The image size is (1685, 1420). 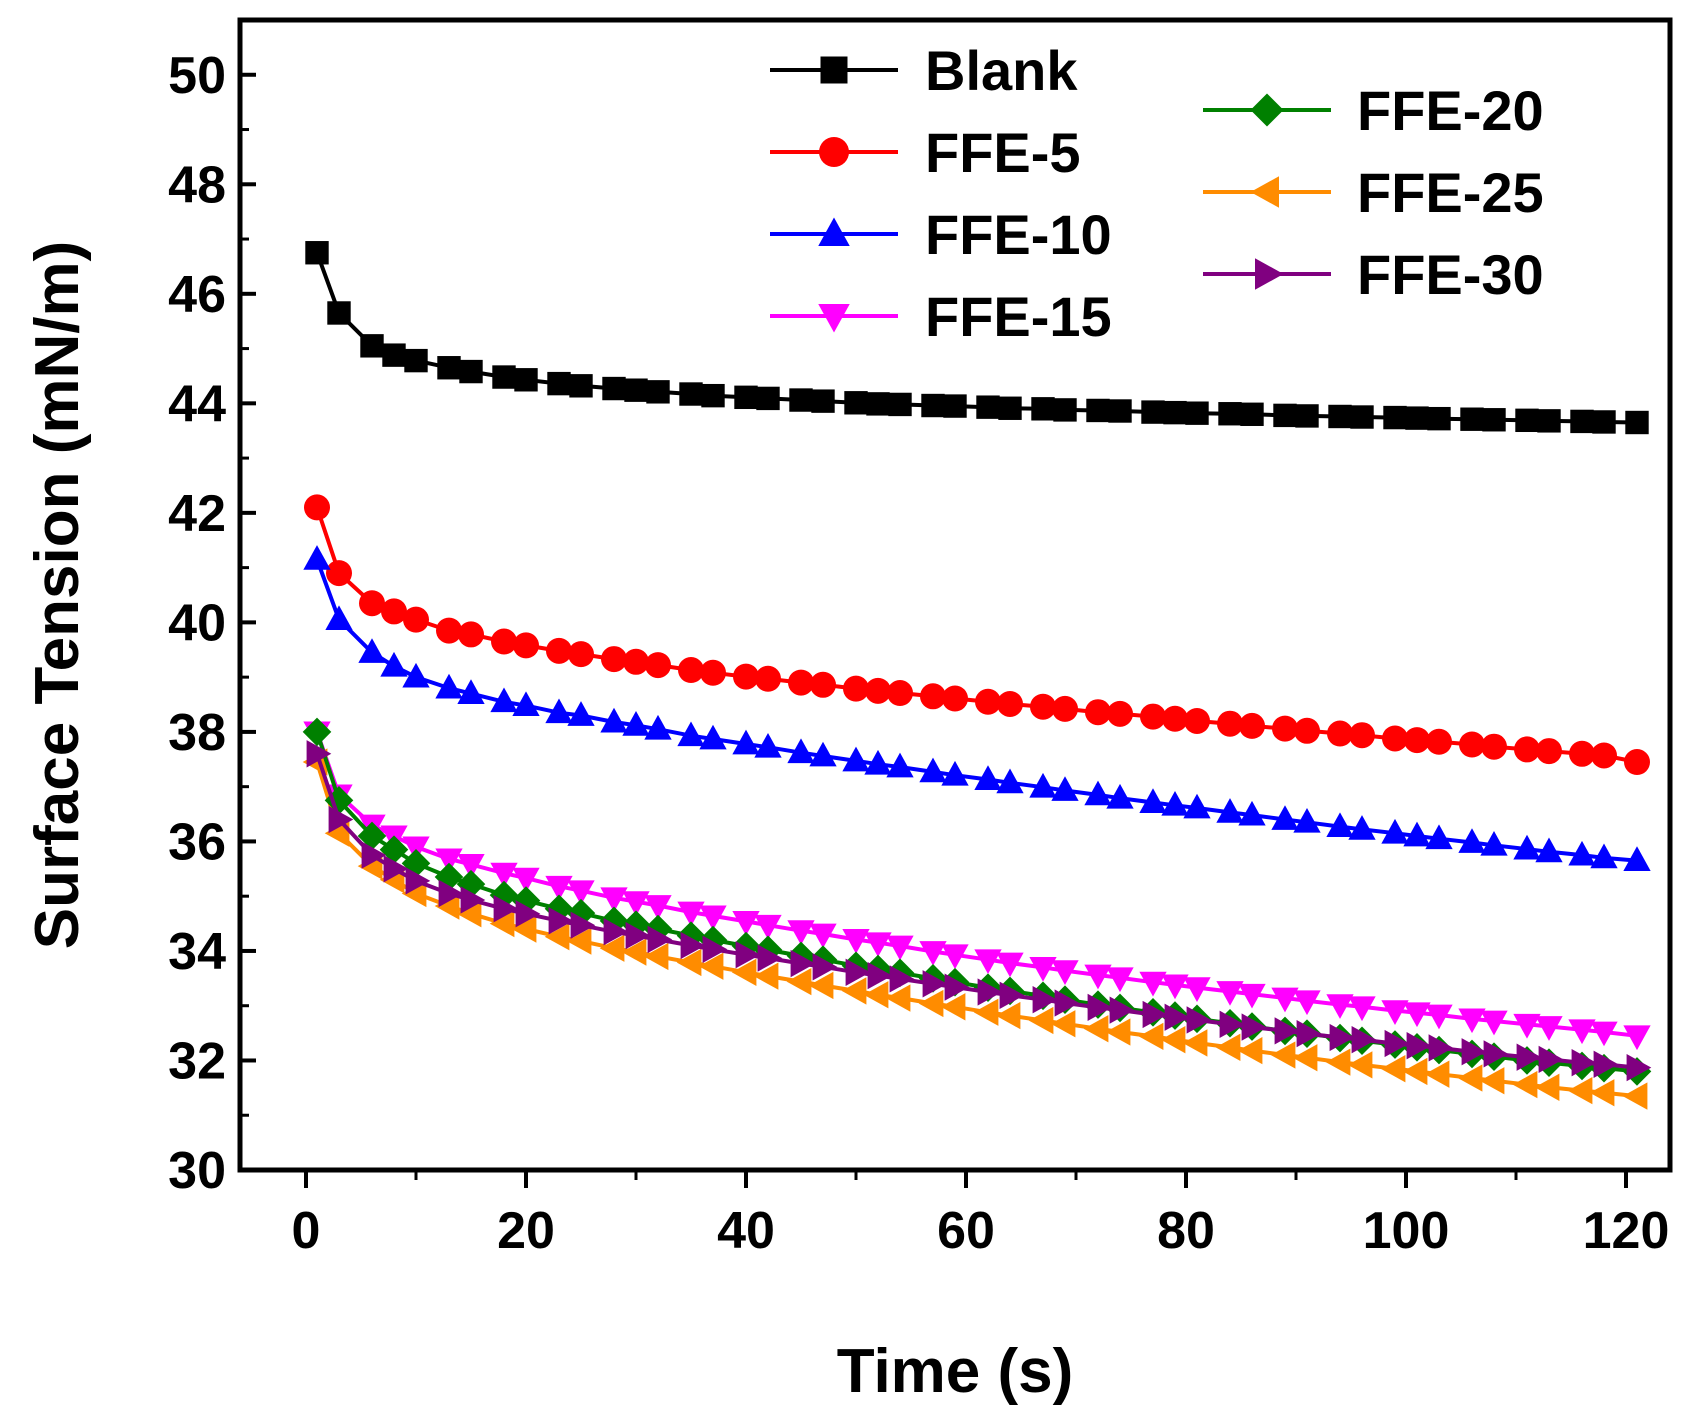 I want to click on y-tick-label: 40, so click(x=197, y=623).